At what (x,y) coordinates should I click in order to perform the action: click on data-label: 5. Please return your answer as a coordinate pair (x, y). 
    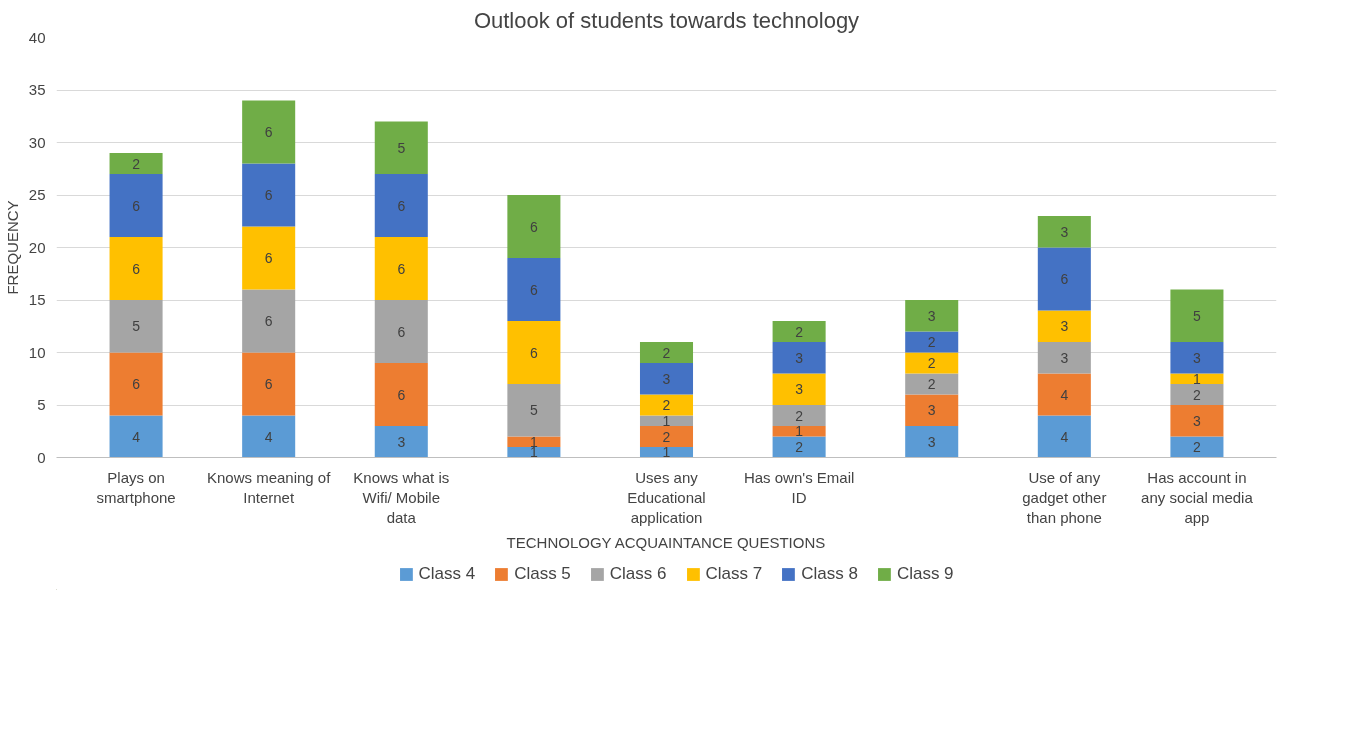
    Looking at the image, I should click on (534, 410).